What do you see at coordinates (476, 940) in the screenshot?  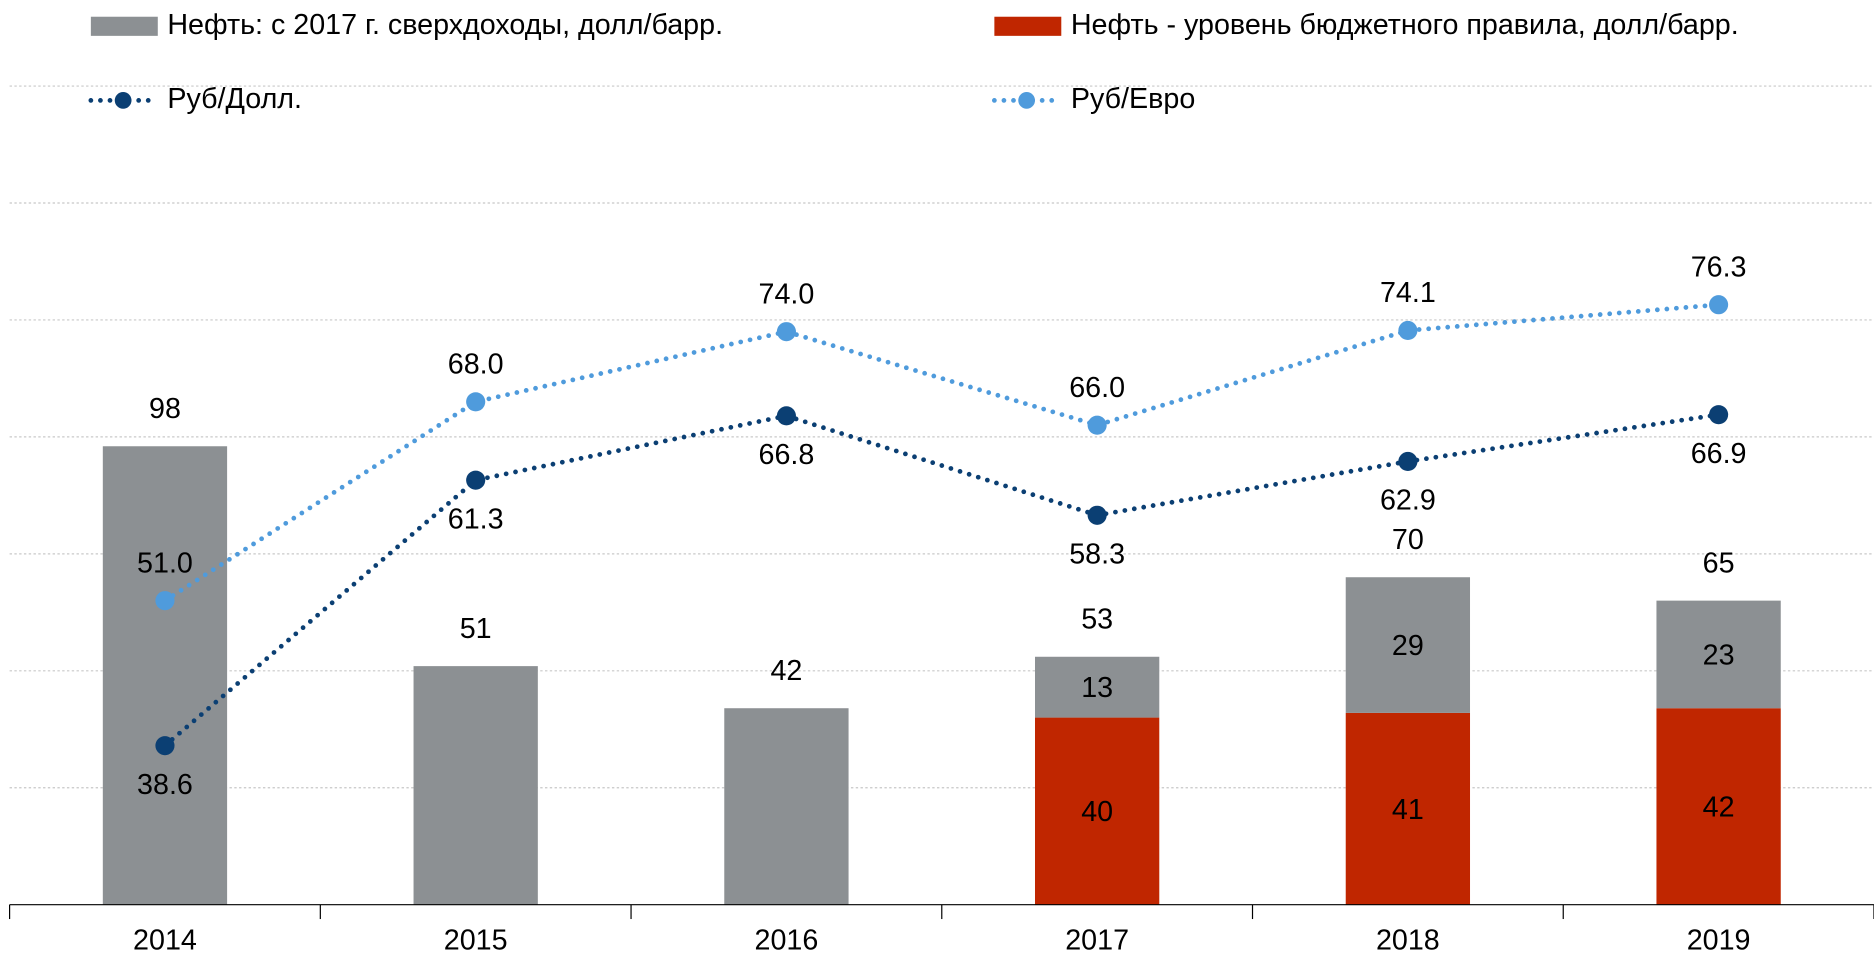 I see `x-tick-label: 2015` at bounding box center [476, 940].